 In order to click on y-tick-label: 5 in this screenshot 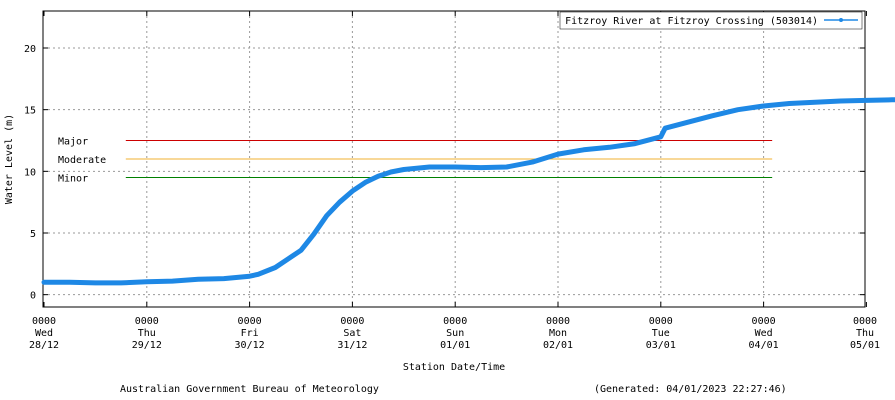, I will do `click(33, 234)`.